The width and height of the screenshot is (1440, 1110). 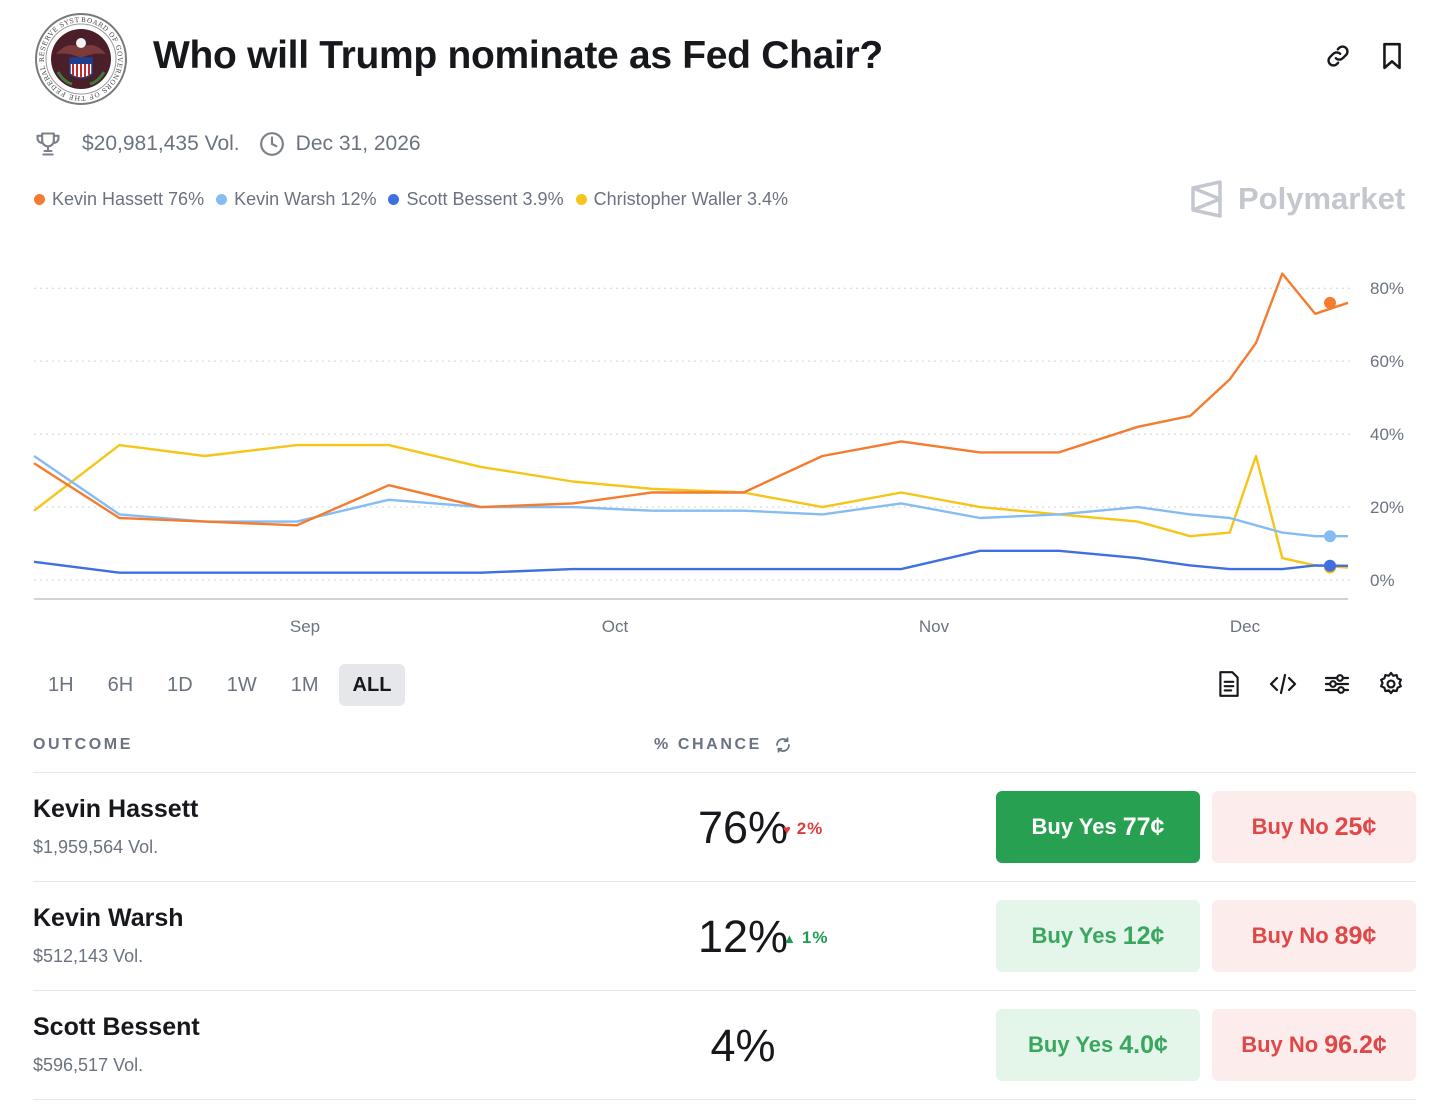 I want to click on total-volume: $20,981,435 Vol., so click(x=161, y=143).